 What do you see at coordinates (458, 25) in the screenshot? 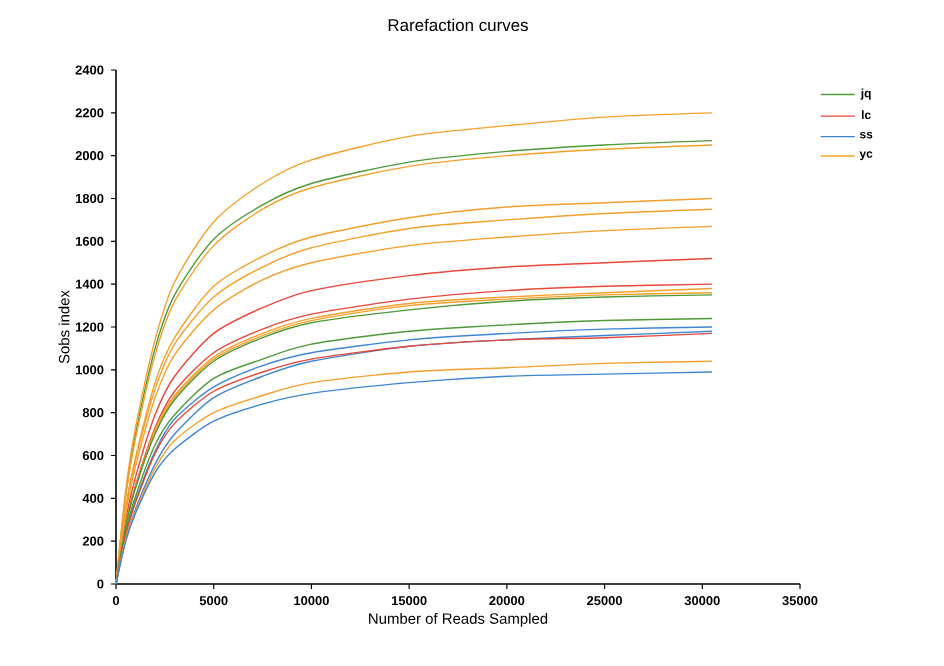
I see `chart-title: Rarefaction curves` at bounding box center [458, 25].